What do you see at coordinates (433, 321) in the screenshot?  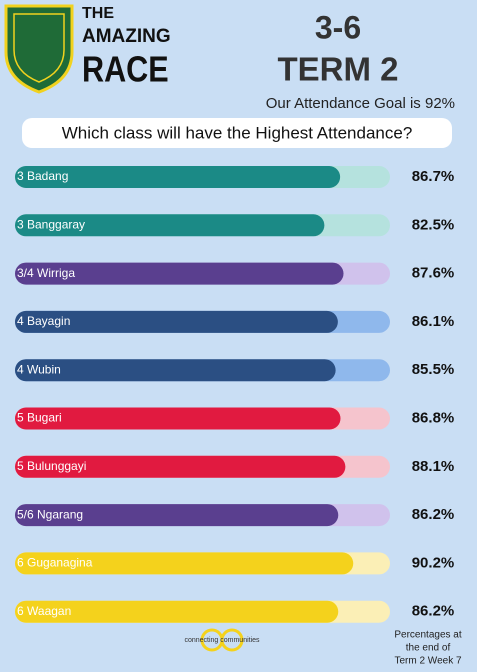 I see `value-label: 86.1%` at bounding box center [433, 321].